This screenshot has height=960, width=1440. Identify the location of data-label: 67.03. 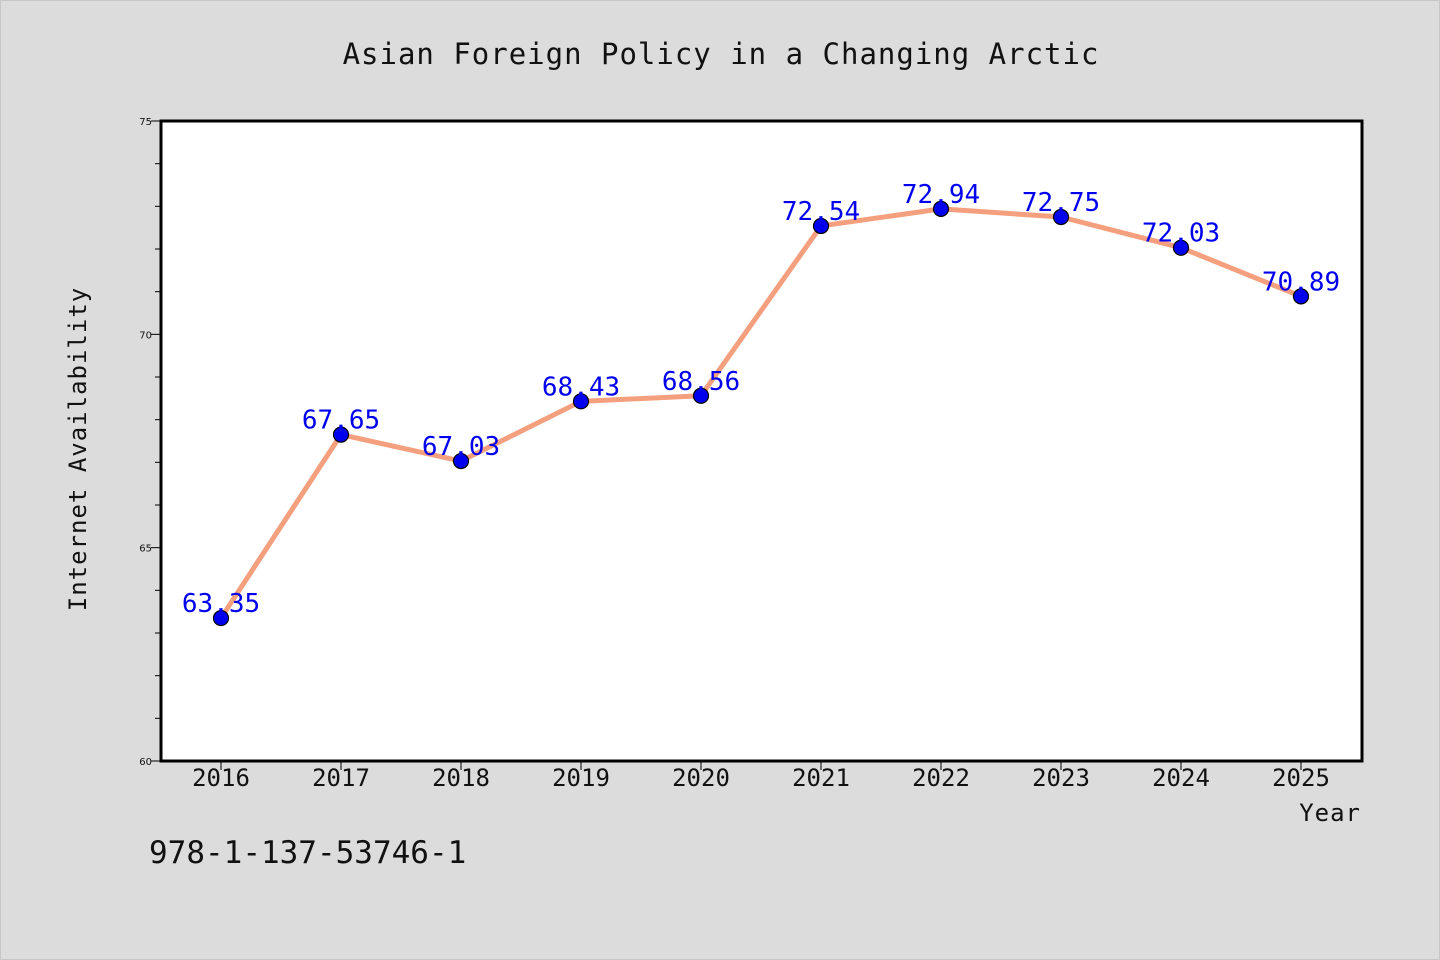
(461, 447).